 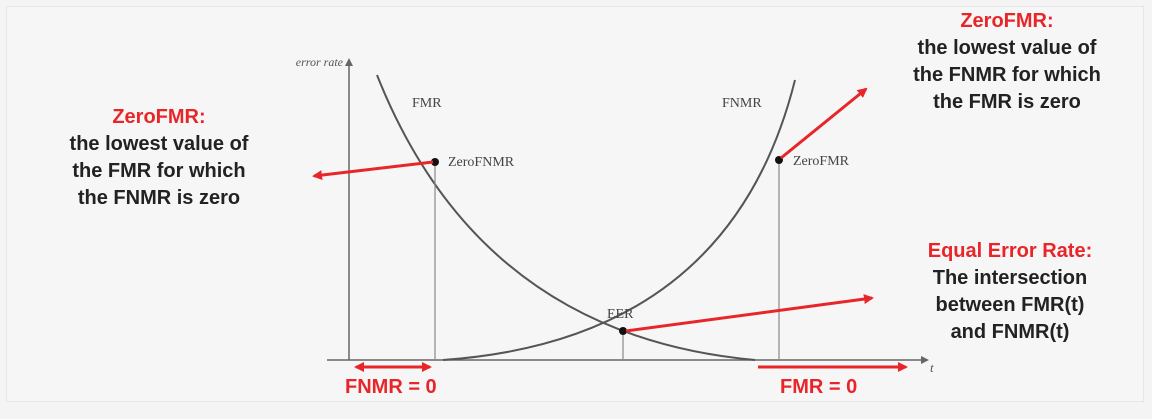 What do you see at coordinates (1007, 75) in the screenshot?
I see `top-right-annotation-line: the FNMR for which` at bounding box center [1007, 75].